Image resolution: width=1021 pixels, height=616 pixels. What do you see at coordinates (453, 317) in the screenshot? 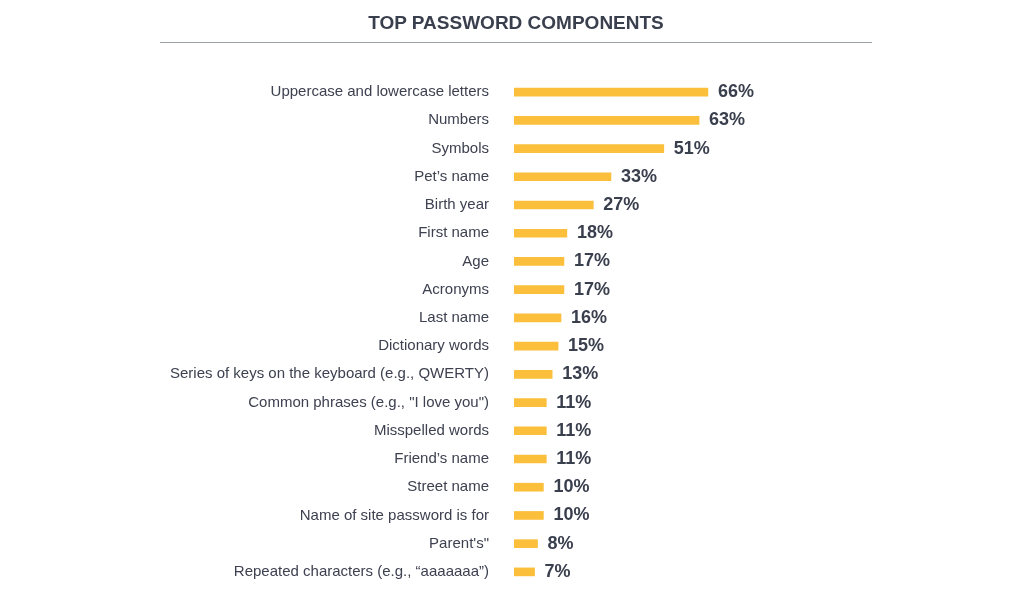
I see `y-tick-label: Last name` at bounding box center [453, 317].